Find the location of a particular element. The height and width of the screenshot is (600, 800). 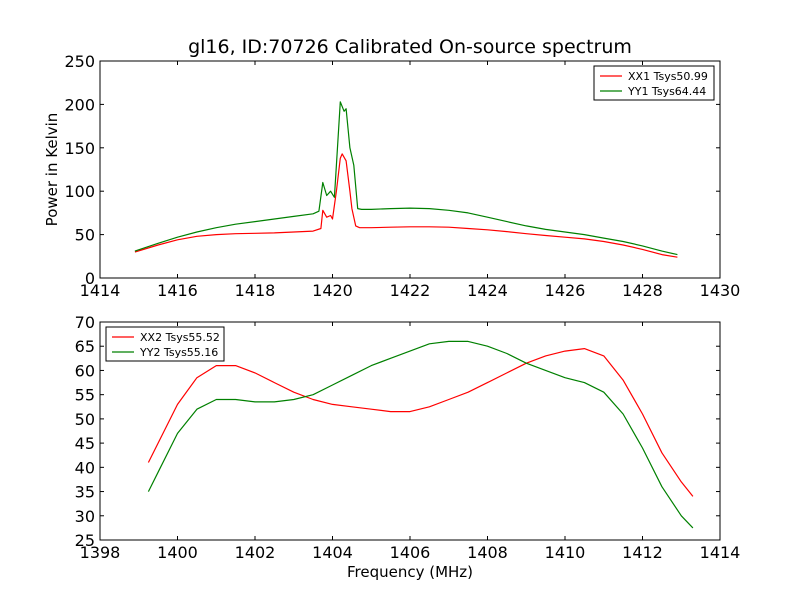

x-tick-label: 1430 is located at coordinates (720, 290).